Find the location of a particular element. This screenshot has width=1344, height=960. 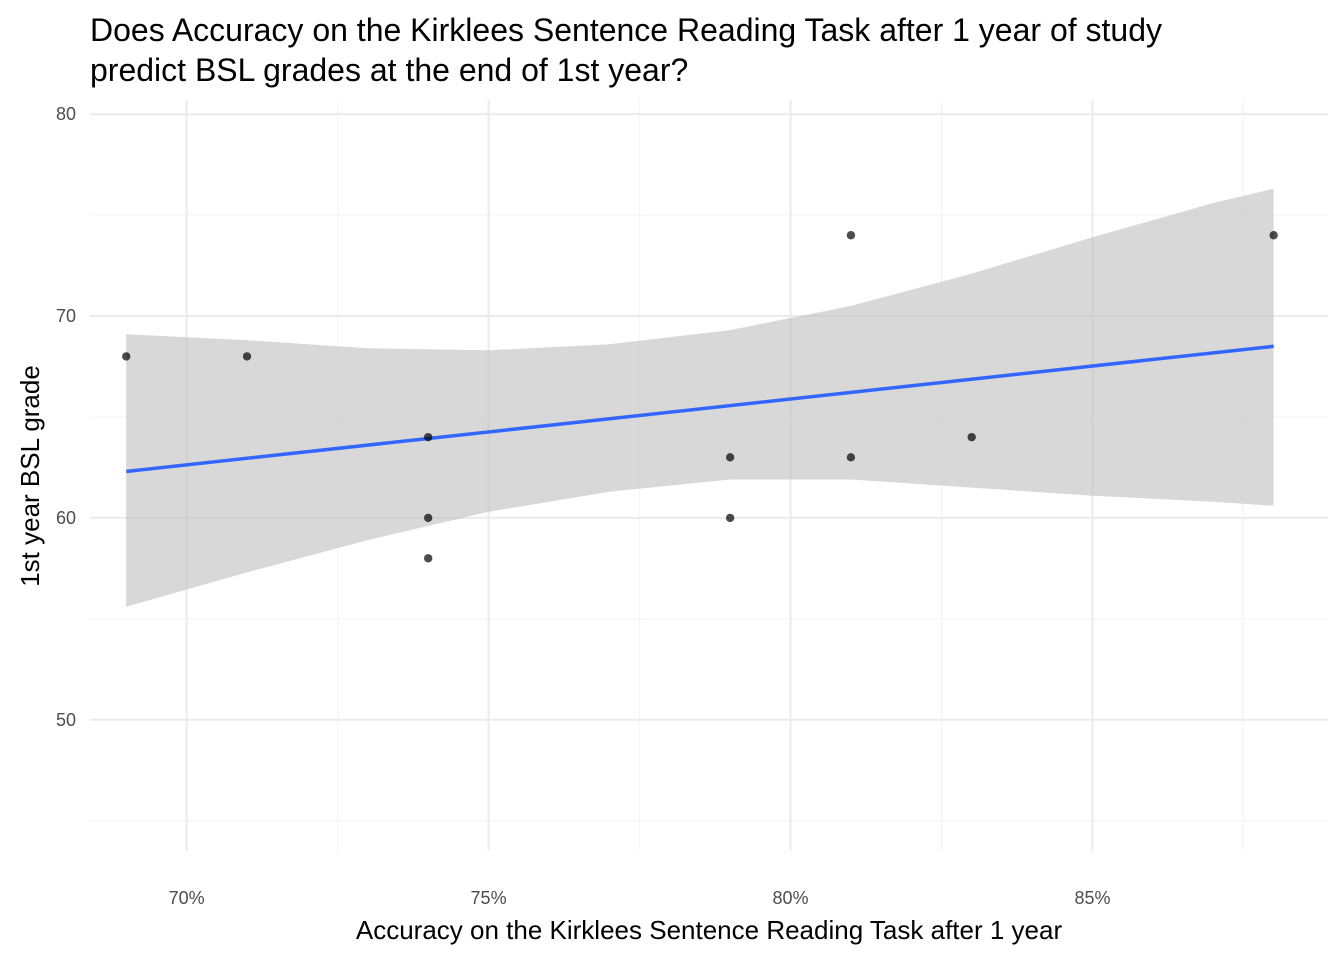

y-tick-label: 50 is located at coordinates (66, 720).